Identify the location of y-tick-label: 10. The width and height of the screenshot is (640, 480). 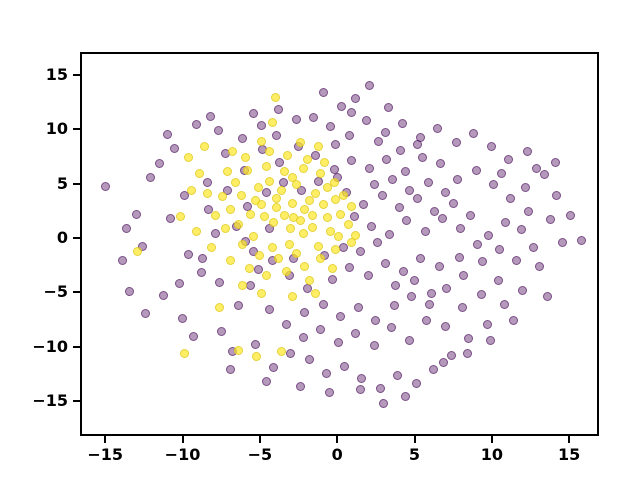
(56, 129).